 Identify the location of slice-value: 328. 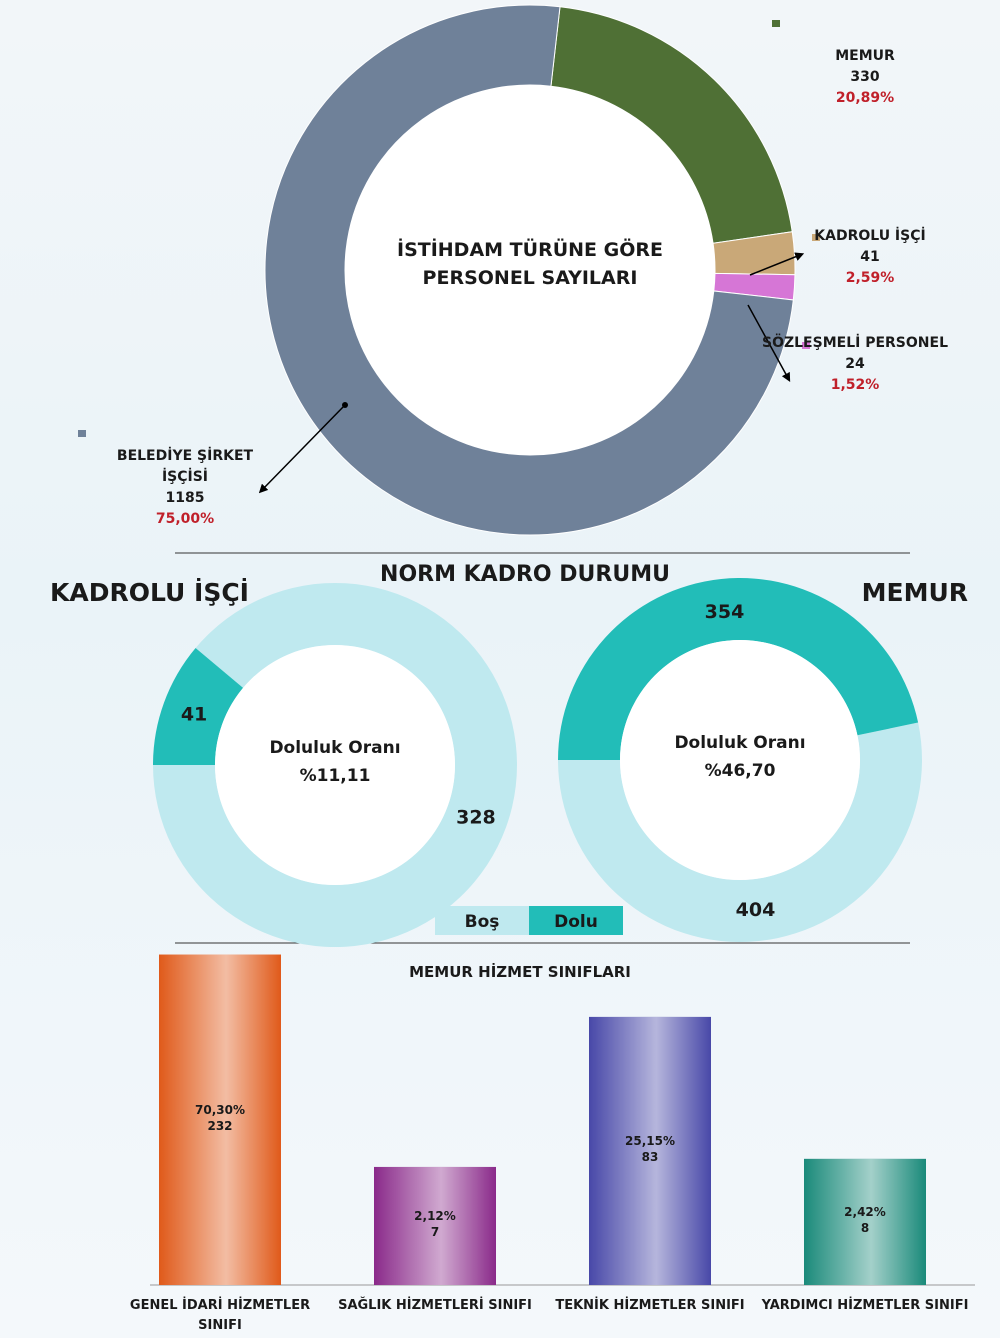
(476, 817).